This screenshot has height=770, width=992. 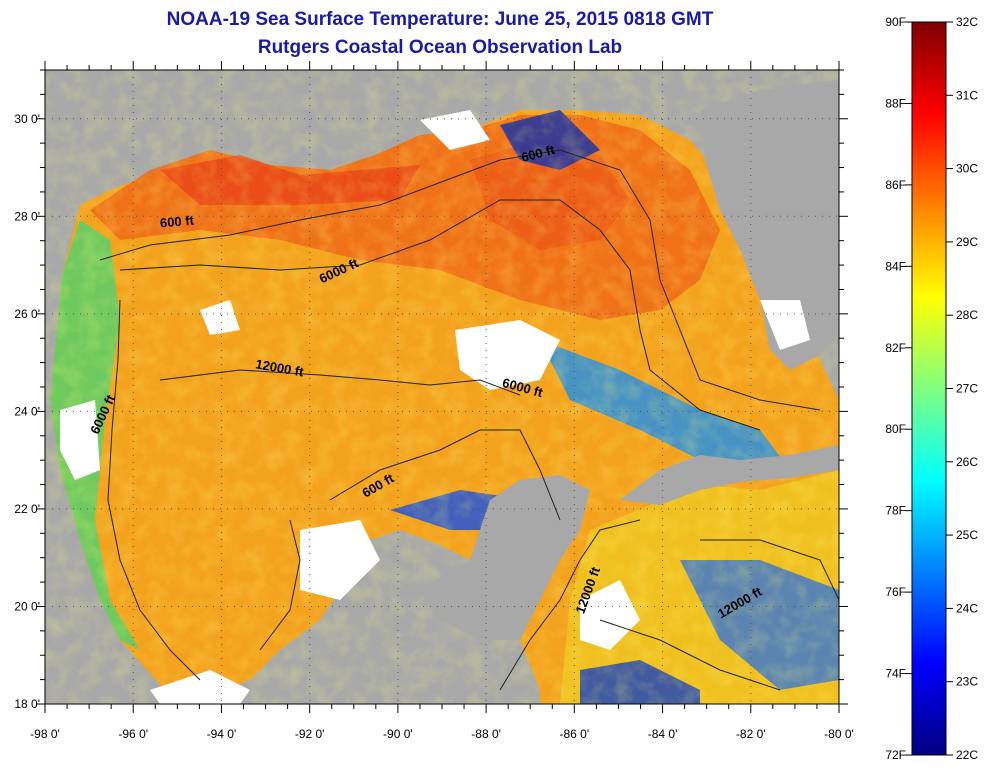 I want to click on celsius-labels: 32C 31C 30C 29C 28C 27C 26C 25C 24C 23C 22C, so click(x=962, y=388).